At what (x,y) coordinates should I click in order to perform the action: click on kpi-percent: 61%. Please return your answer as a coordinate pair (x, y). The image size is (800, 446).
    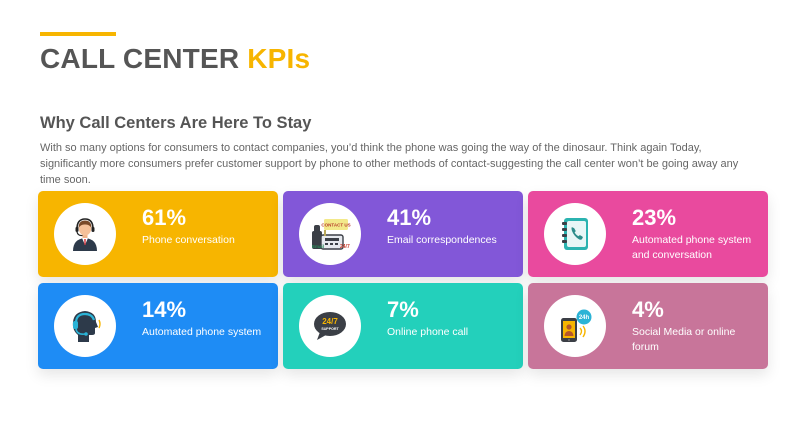
    Looking at the image, I should click on (164, 217).